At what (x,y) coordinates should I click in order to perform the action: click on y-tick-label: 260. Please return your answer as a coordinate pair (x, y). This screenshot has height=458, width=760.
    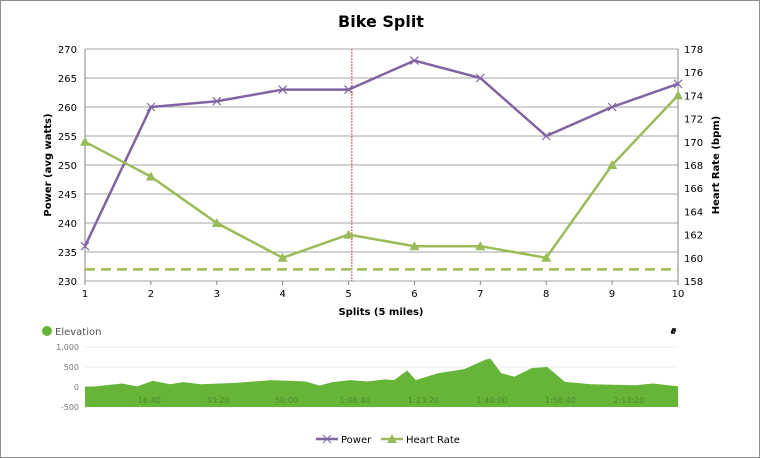
    Looking at the image, I should click on (67, 108).